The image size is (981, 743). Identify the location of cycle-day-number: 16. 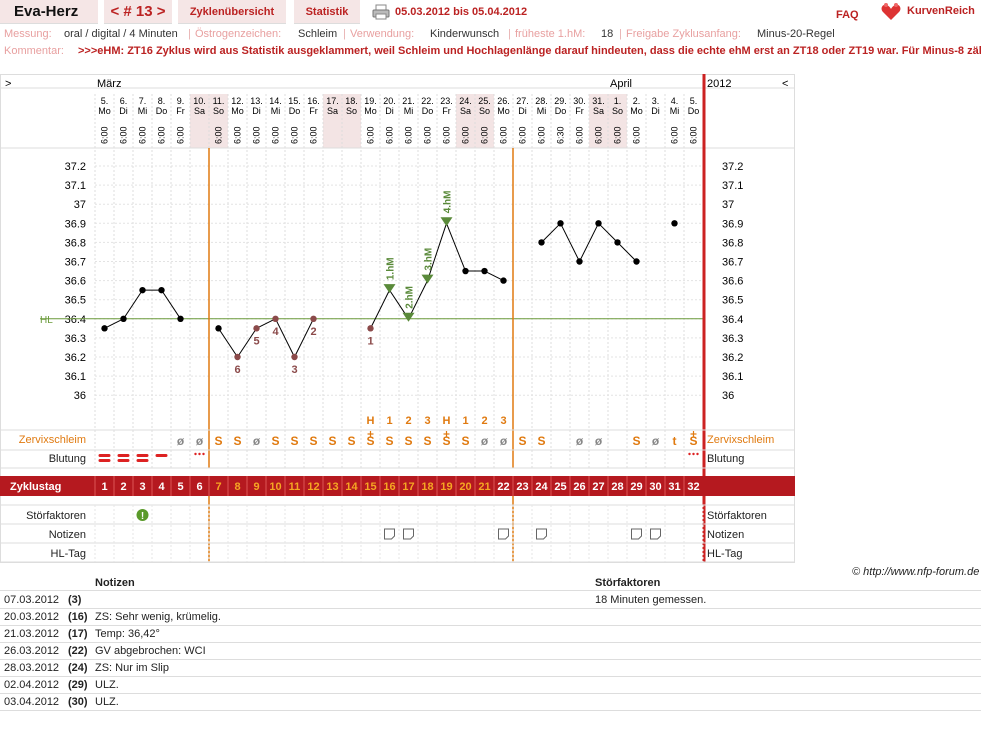
(389, 487).